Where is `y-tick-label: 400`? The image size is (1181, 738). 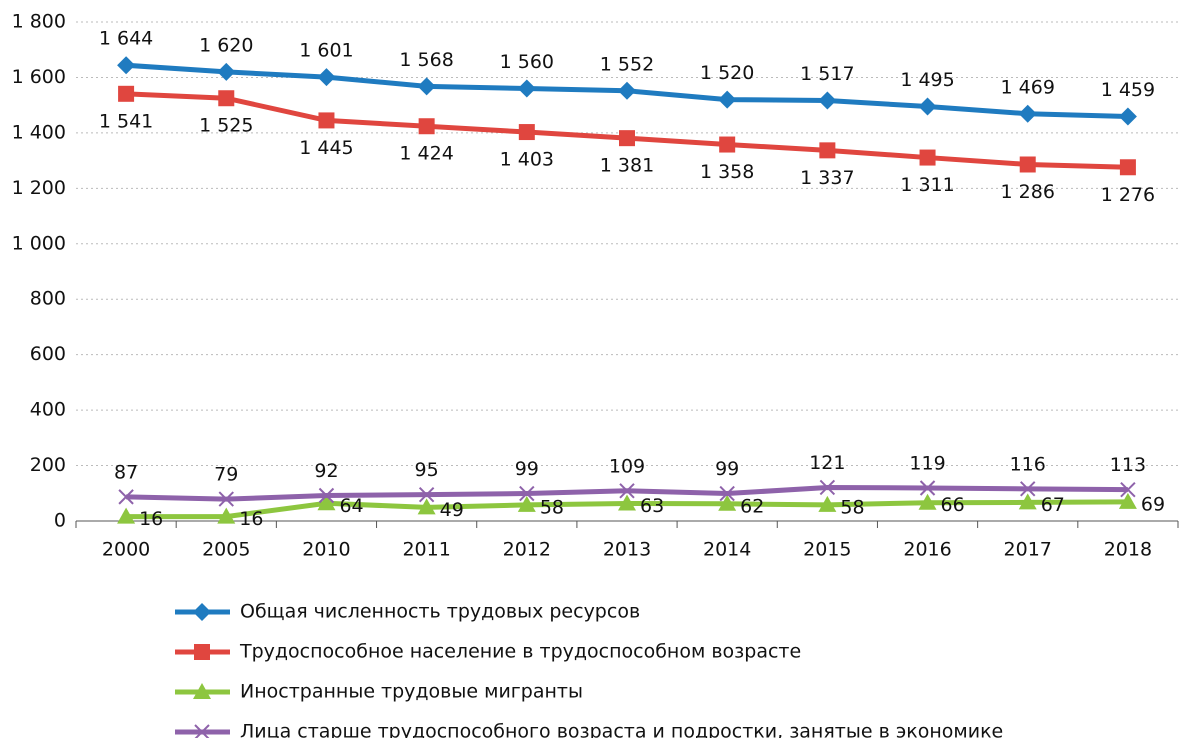
y-tick-label: 400 is located at coordinates (48, 410).